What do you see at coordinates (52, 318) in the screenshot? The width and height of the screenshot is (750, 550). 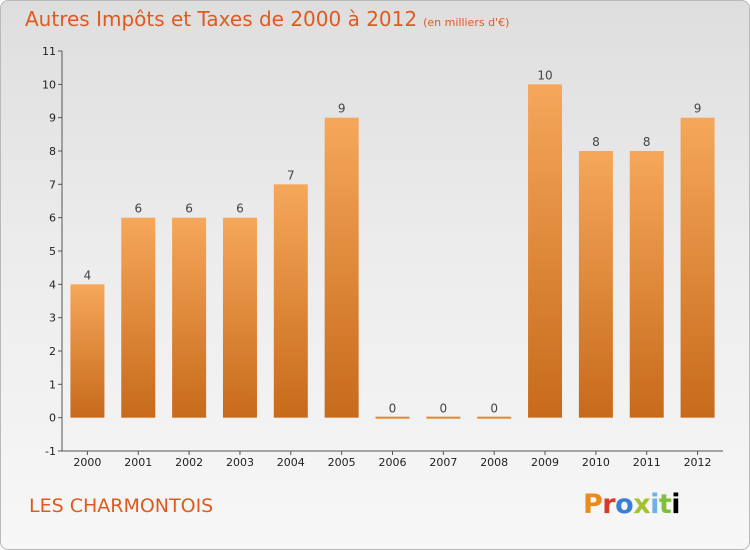 I see `y-tick-label: 3` at bounding box center [52, 318].